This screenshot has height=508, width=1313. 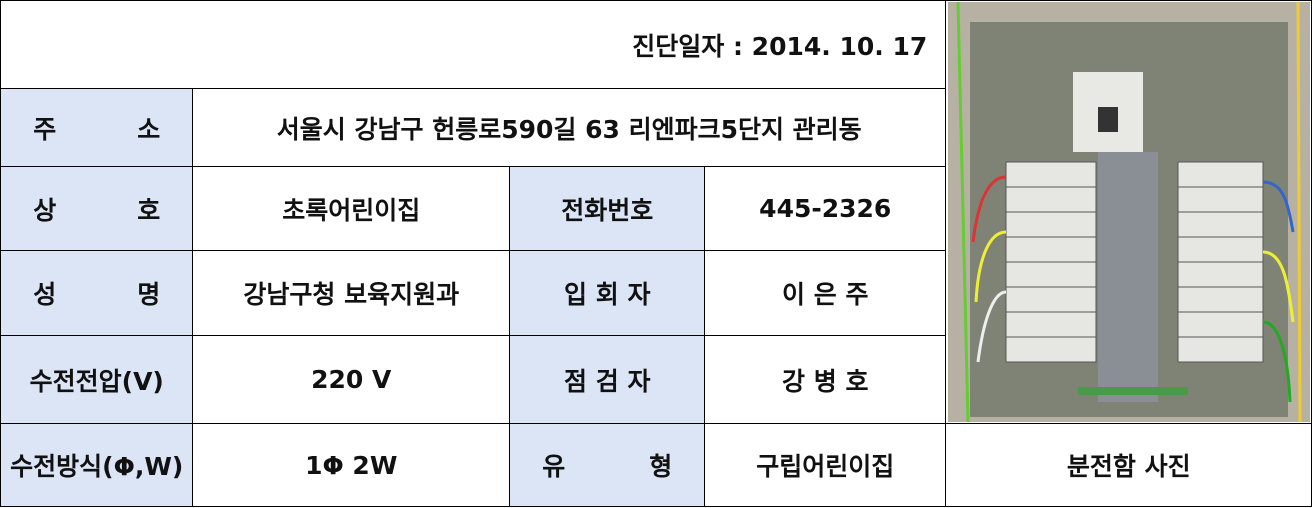 I want to click on value-cell: 이 은 주, so click(x=825, y=293).